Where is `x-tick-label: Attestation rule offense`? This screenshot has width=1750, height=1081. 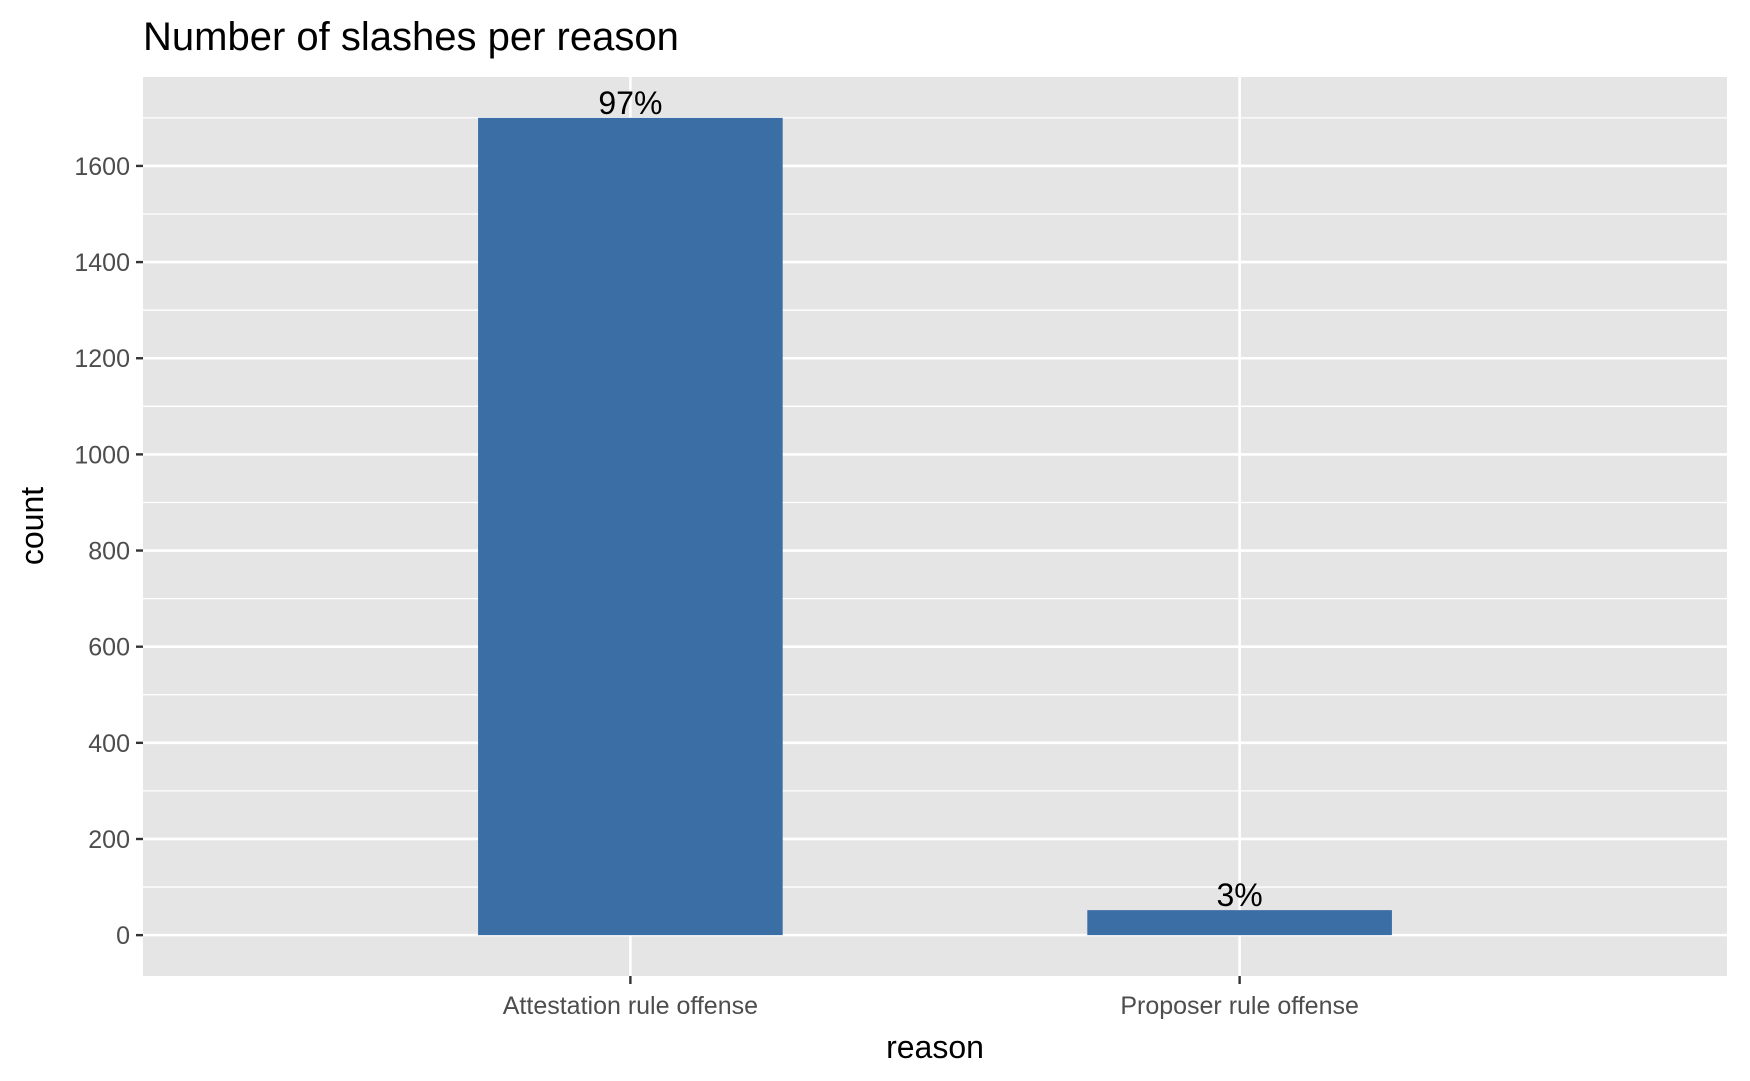 x-tick-label: Attestation rule offense is located at coordinates (630, 1006).